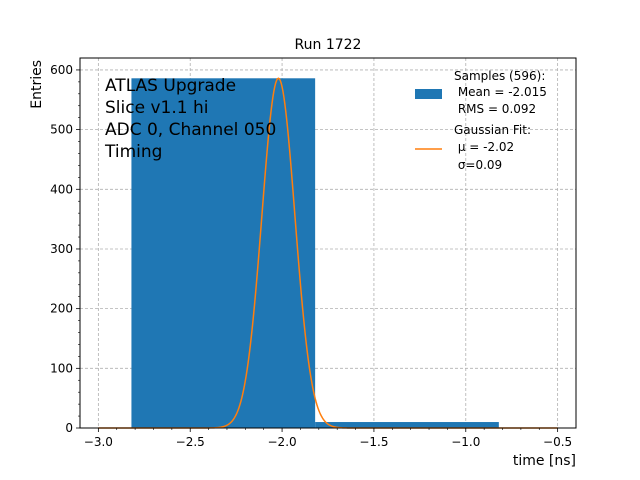  I want to click on x-tick-label: −2.5, so click(190, 442).